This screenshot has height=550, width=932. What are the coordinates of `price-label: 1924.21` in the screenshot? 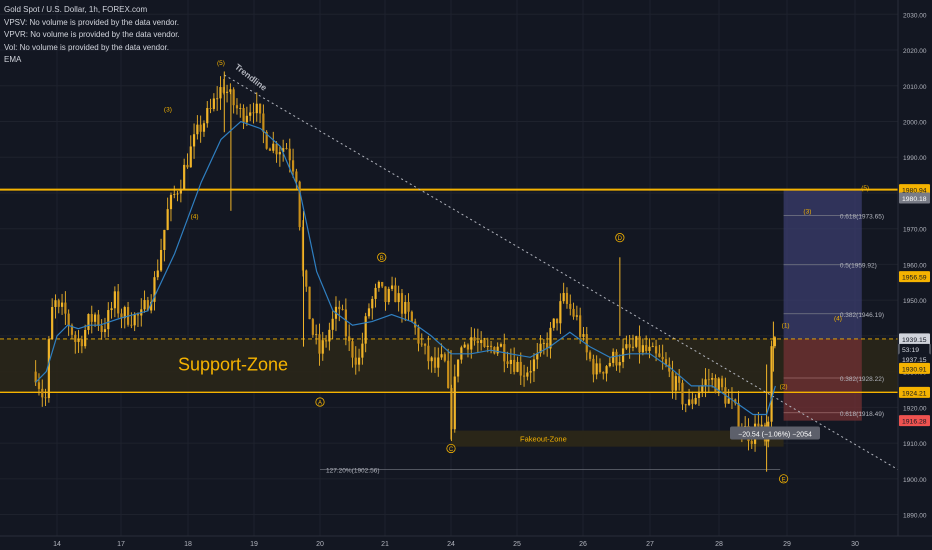 It's located at (914, 393).